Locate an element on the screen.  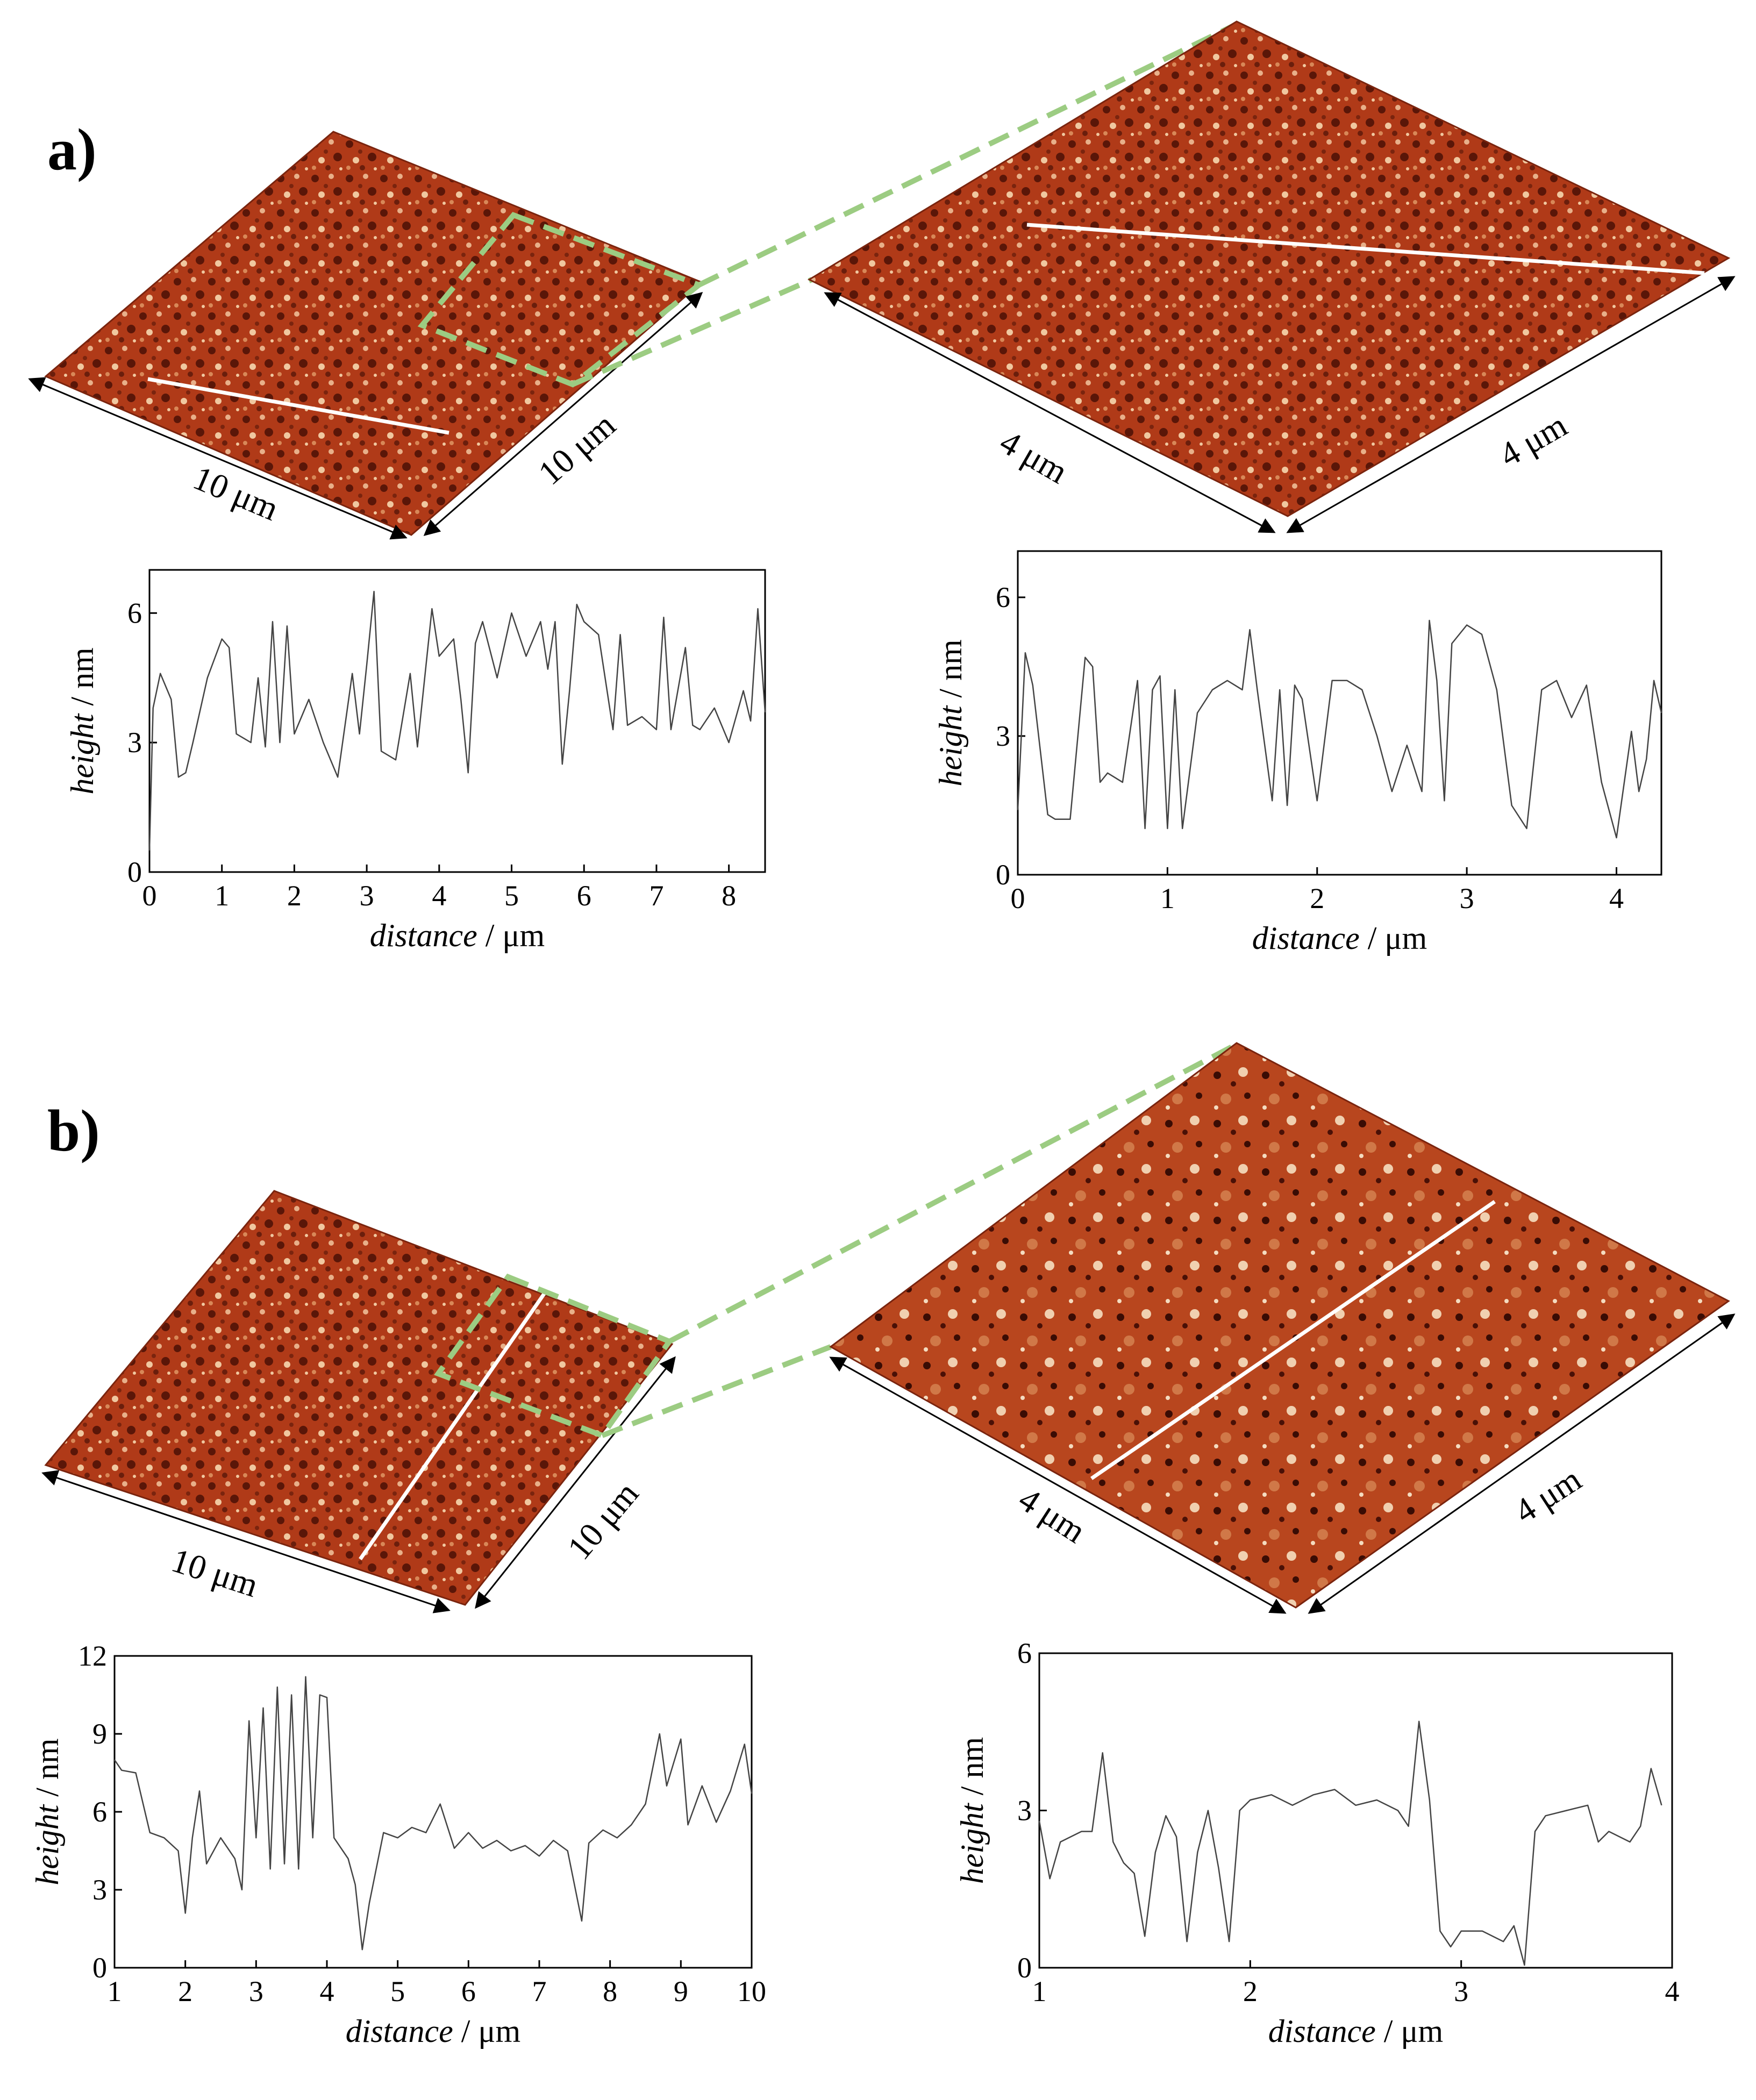
chart0-x-tick-label: 3 is located at coordinates (367, 896).